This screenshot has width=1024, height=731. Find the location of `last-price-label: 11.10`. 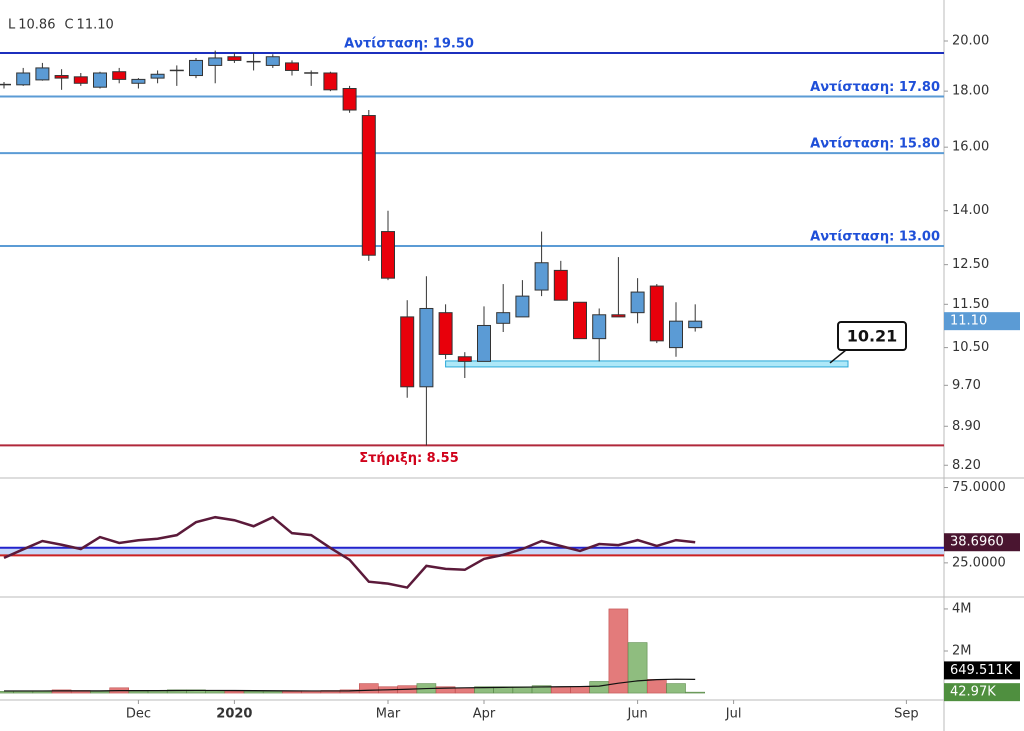

last-price-label: 11.10 is located at coordinates (968, 321).